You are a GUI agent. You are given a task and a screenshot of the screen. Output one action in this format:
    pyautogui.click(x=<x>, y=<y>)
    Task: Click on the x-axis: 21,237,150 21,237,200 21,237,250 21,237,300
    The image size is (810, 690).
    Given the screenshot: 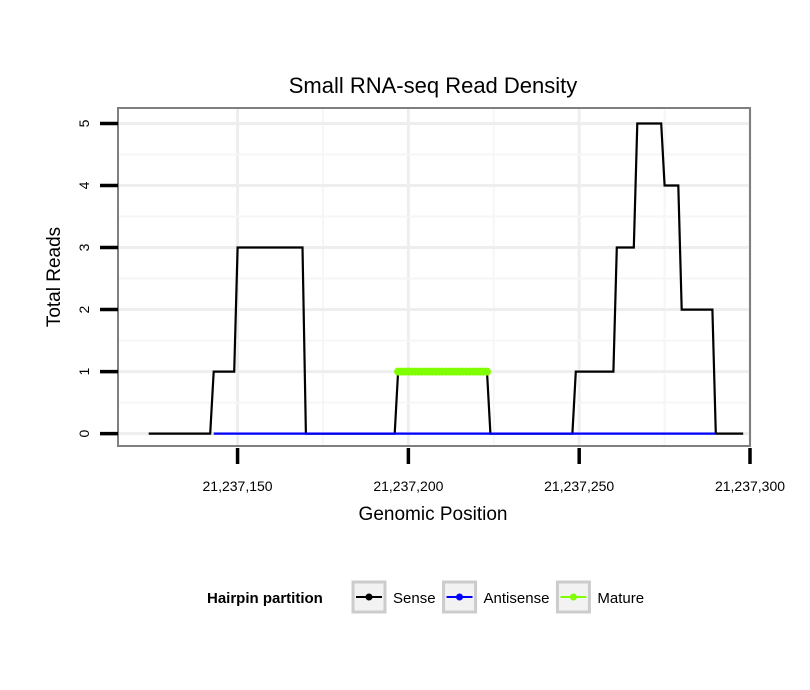 What is the action you would take?
    pyautogui.click(x=494, y=471)
    